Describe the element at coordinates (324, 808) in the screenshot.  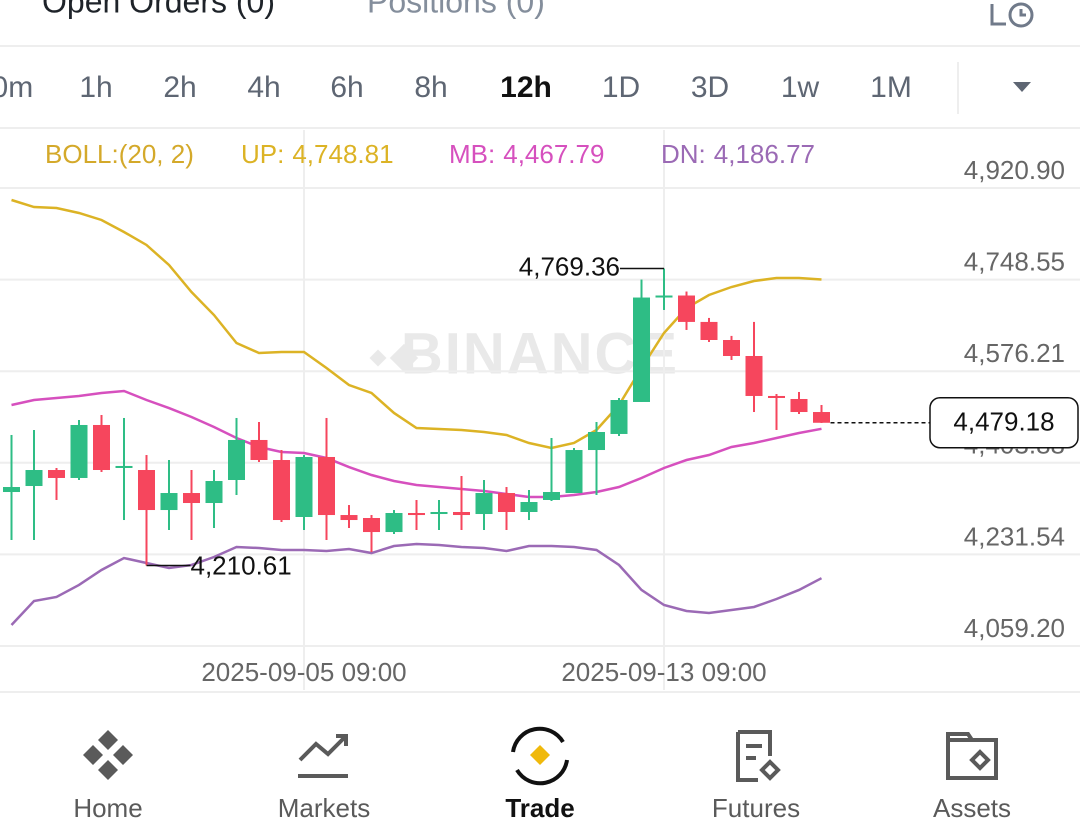
I see `nav-label: Markets` at that location.